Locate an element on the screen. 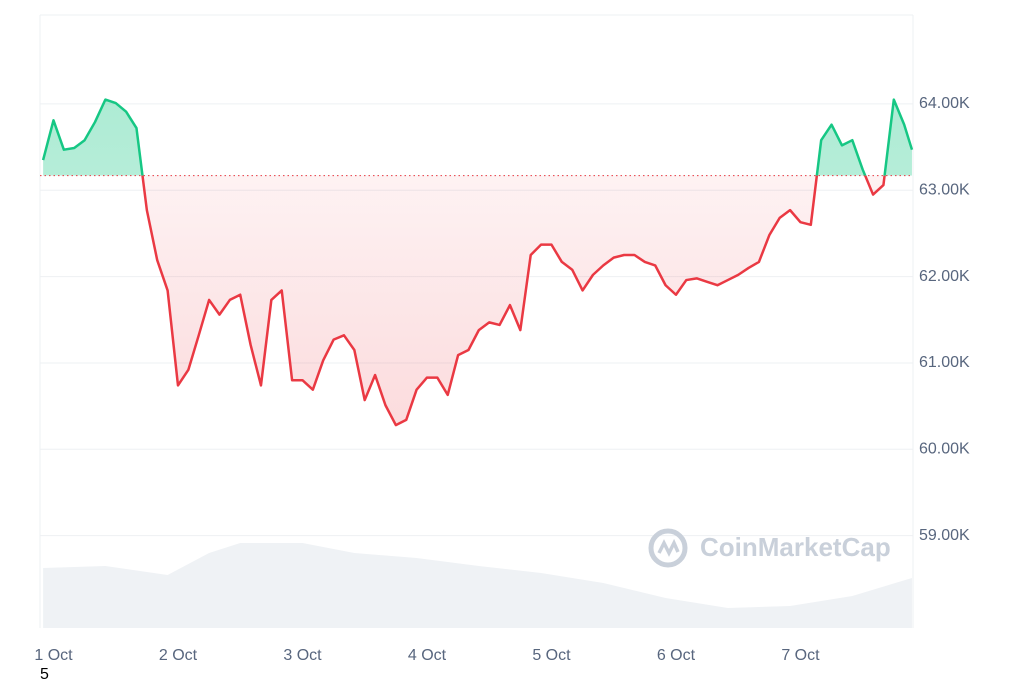 The height and width of the screenshot is (683, 1024). x-tick-label: 1 Oct is located at coordinates (53, 655).